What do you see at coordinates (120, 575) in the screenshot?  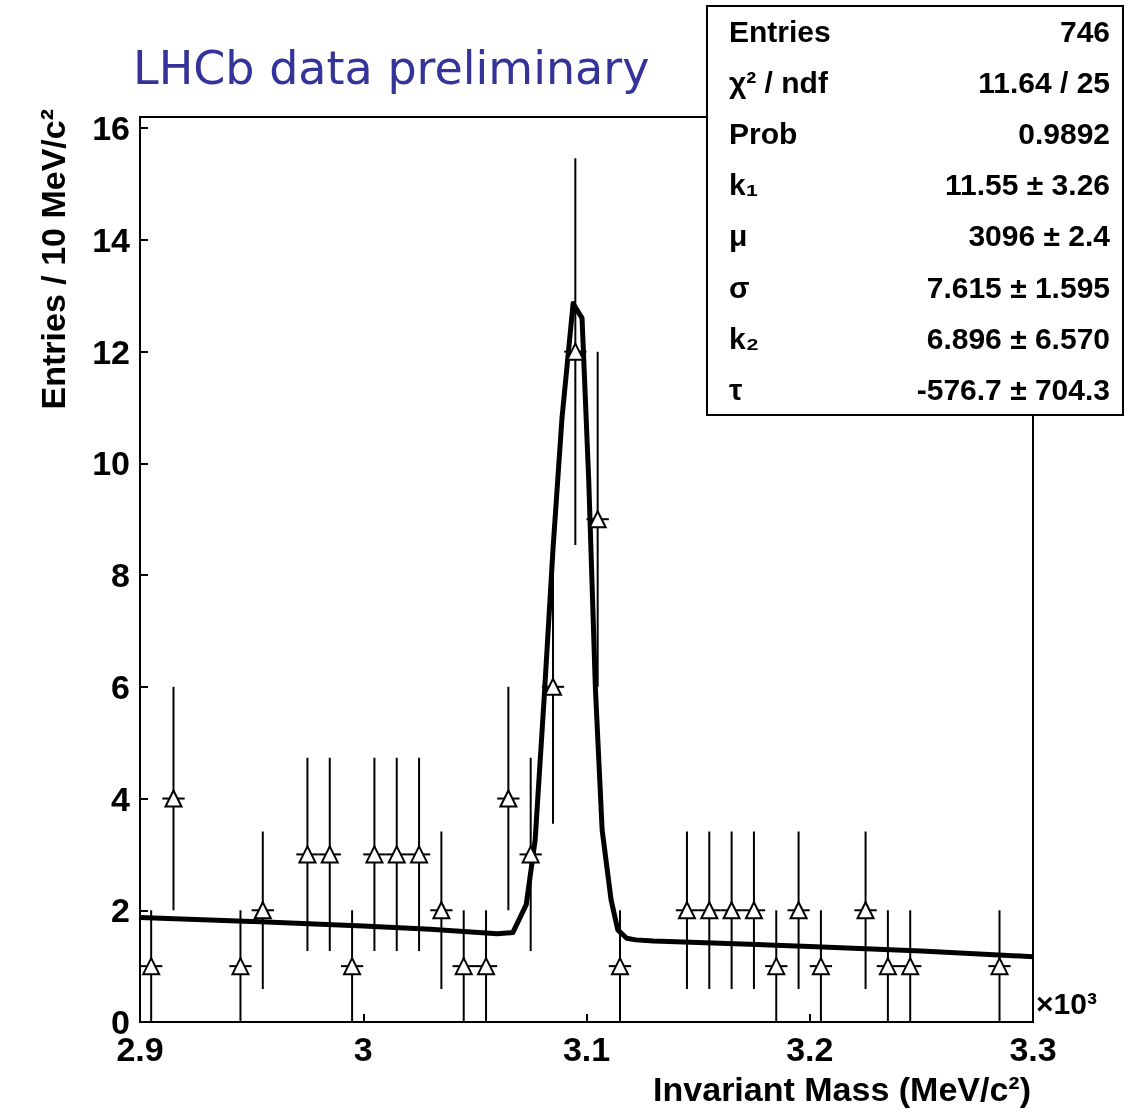 I see `y-tick-label: 8` at bounding box center [120, 575].